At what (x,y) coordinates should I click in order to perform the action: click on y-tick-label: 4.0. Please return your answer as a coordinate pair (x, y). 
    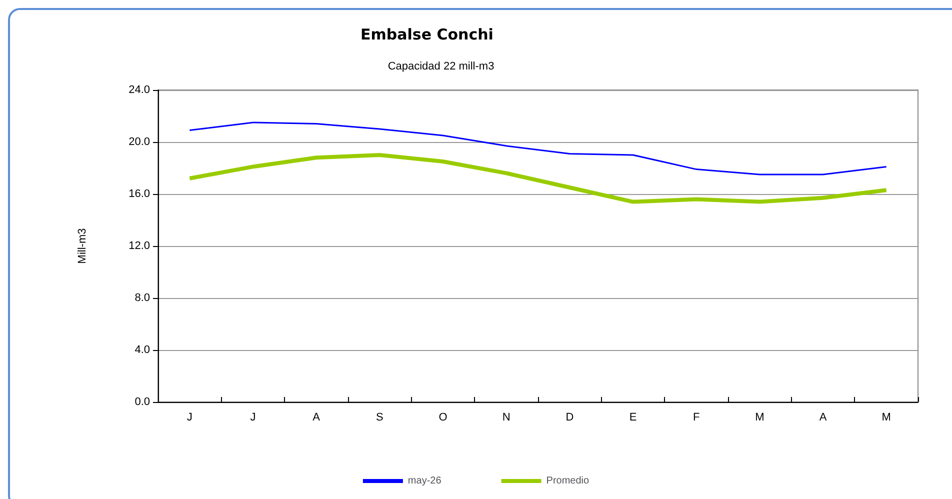
    Looking at the image, I should click on (142, 350).